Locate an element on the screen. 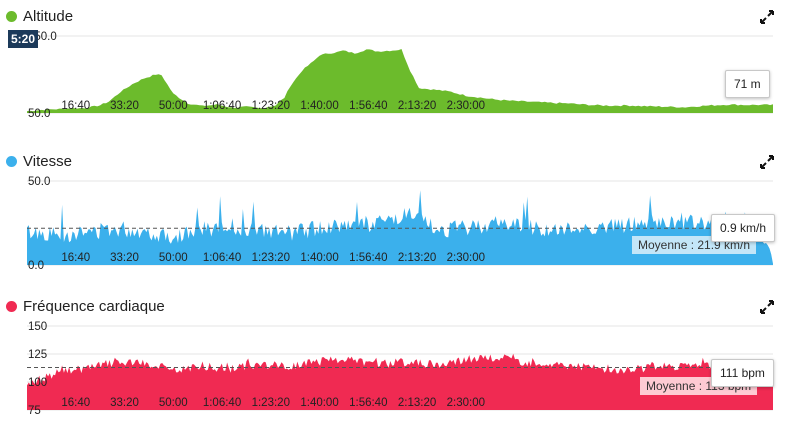 Image resolution: width=790 pixels, height=435 pixels. altitude-legend-dot is located at coordinates (11, 16).